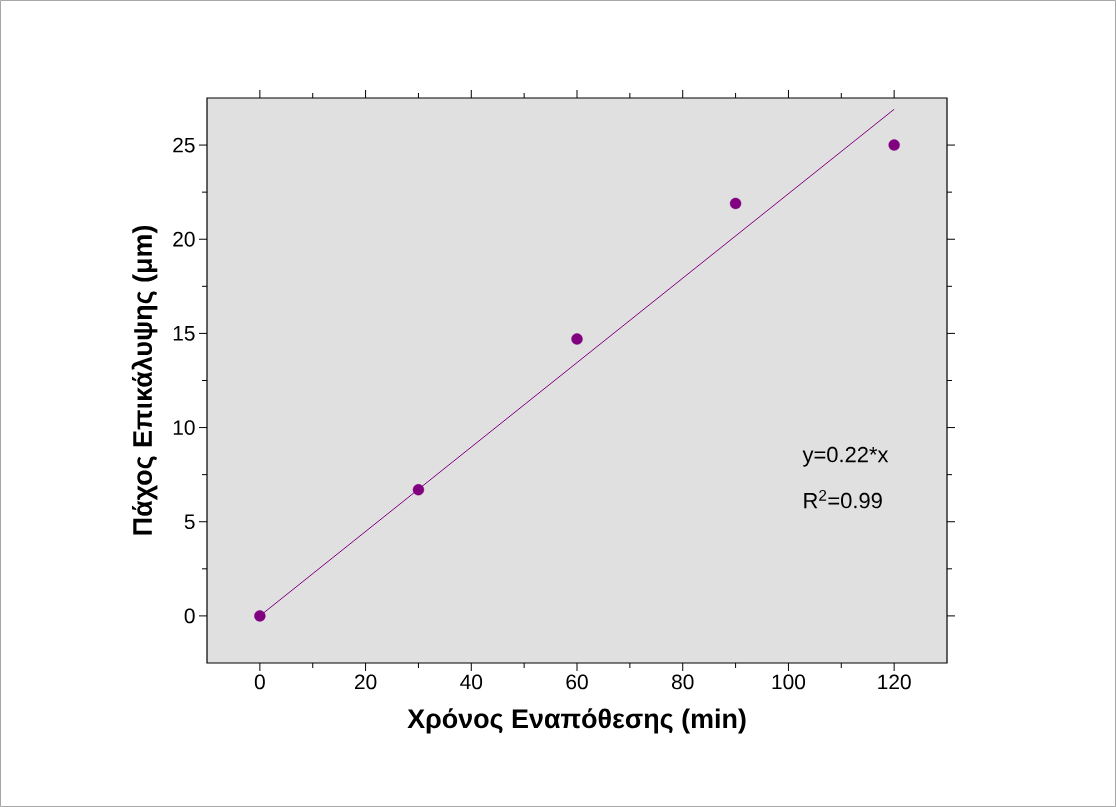 Image resolution: width=1116 pixels, height=807 pixels. I want to click on y-tick-label: 10, so click(184, 427).